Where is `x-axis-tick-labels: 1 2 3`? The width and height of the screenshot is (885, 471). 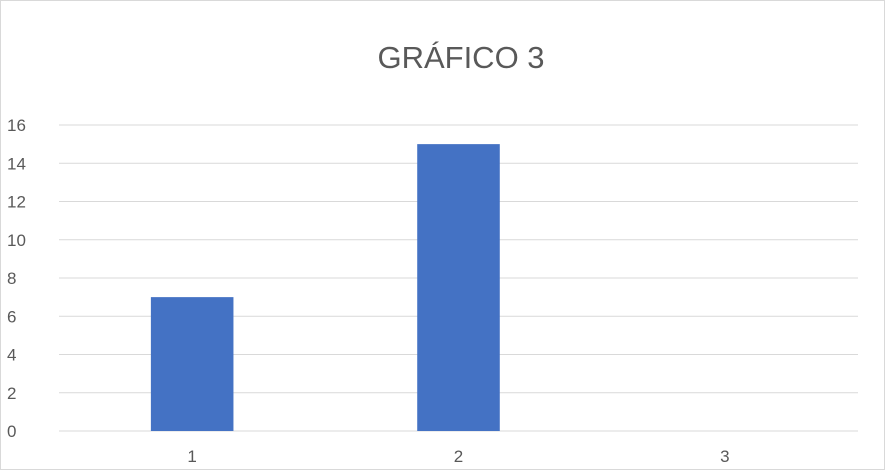 x-axis-tick-labels: 1 2 3 is located at coordinates (458, 456).